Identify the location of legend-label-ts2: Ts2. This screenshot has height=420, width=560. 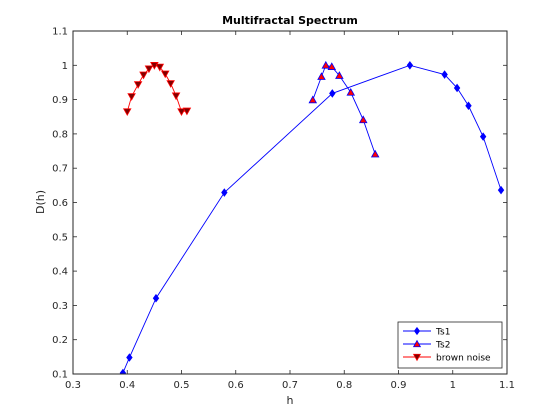
(442, 346).